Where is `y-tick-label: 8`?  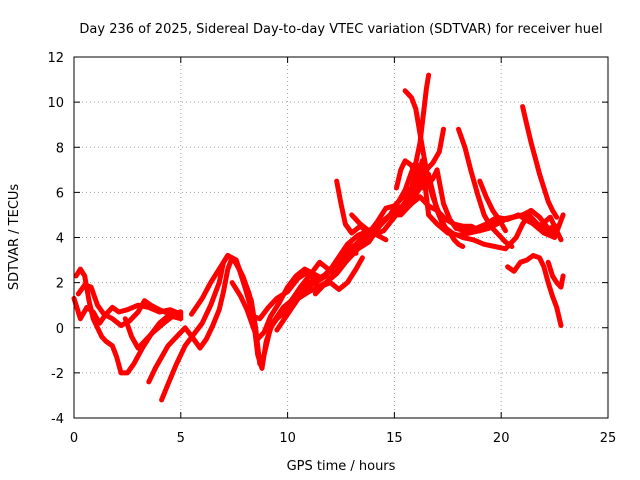
y-tick-label: 8 is located at coordinates (60, 148).